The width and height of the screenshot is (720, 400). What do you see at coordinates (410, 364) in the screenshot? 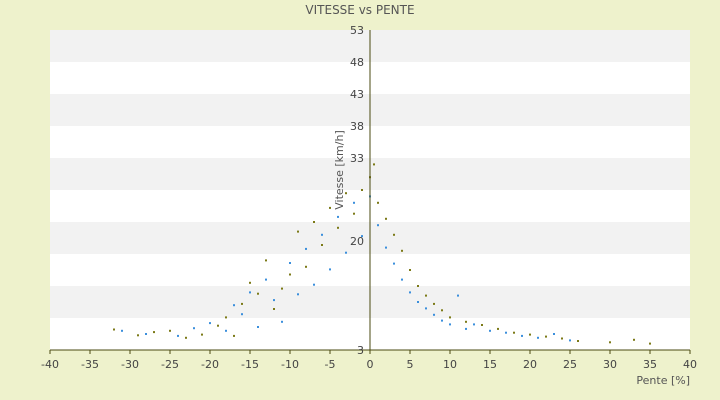
I see `x-tick-label: 5` at bounding box center [410, 364].